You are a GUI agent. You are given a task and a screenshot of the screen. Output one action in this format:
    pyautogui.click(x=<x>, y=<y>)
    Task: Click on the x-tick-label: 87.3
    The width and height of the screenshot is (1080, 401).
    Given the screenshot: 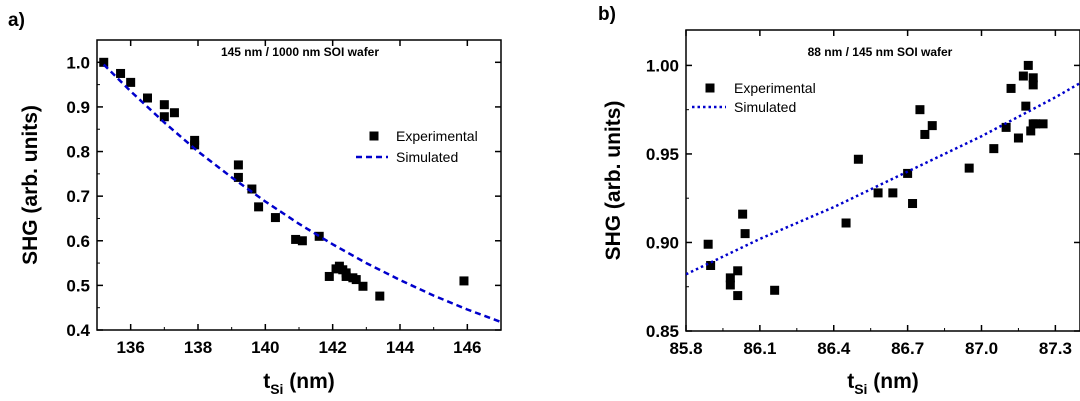 What is the action you would take?
    pyautogui.click(x=1055, y=348)
    